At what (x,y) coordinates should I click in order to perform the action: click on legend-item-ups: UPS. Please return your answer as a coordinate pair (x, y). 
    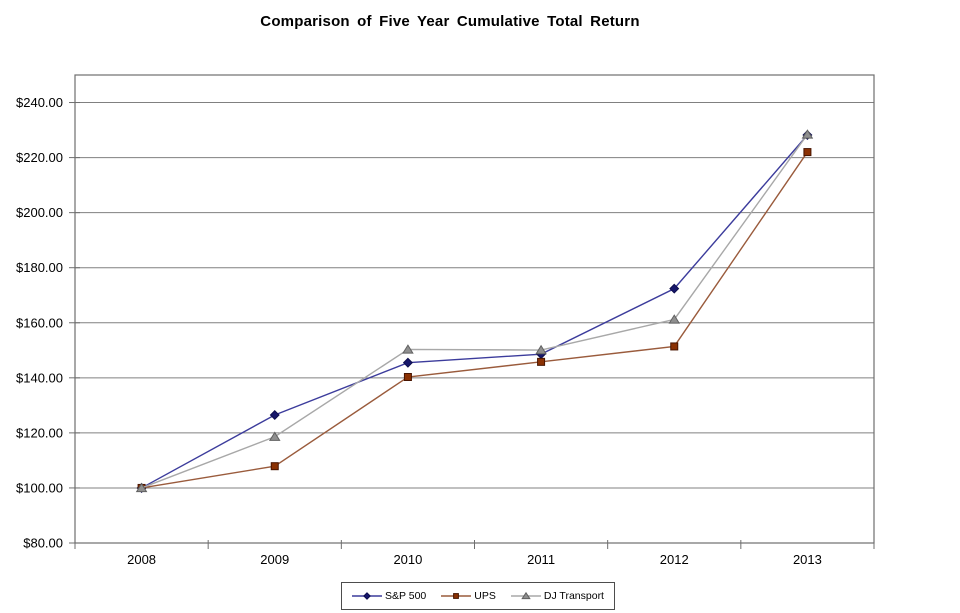
    Looking at the image, I should click on (468, 596).